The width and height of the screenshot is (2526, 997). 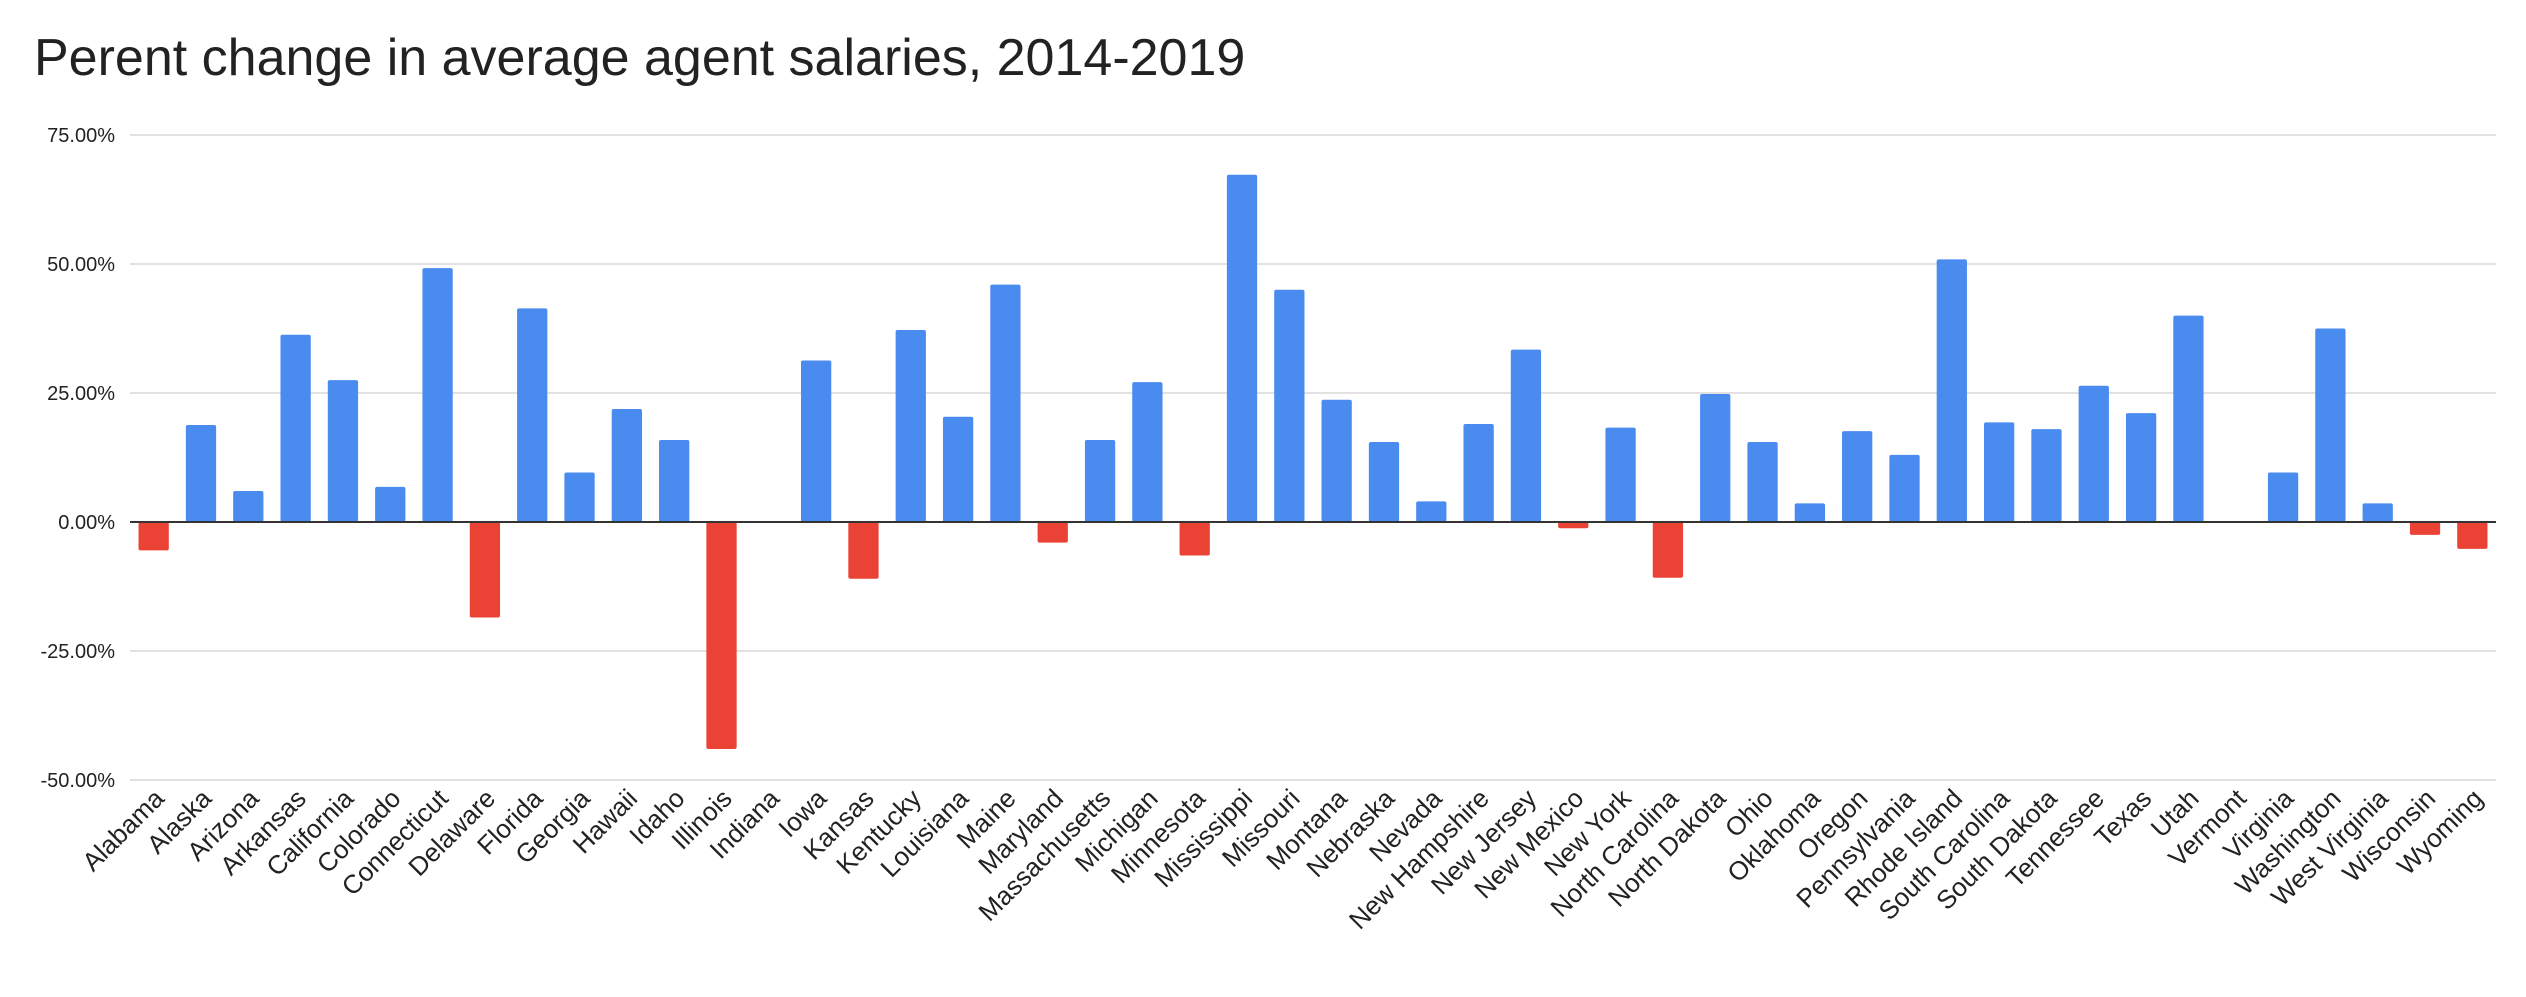 What do you see at coordinates (437, 395) in the screenshot?
I see `bar-connecticut` at bounding box center [437, 395].